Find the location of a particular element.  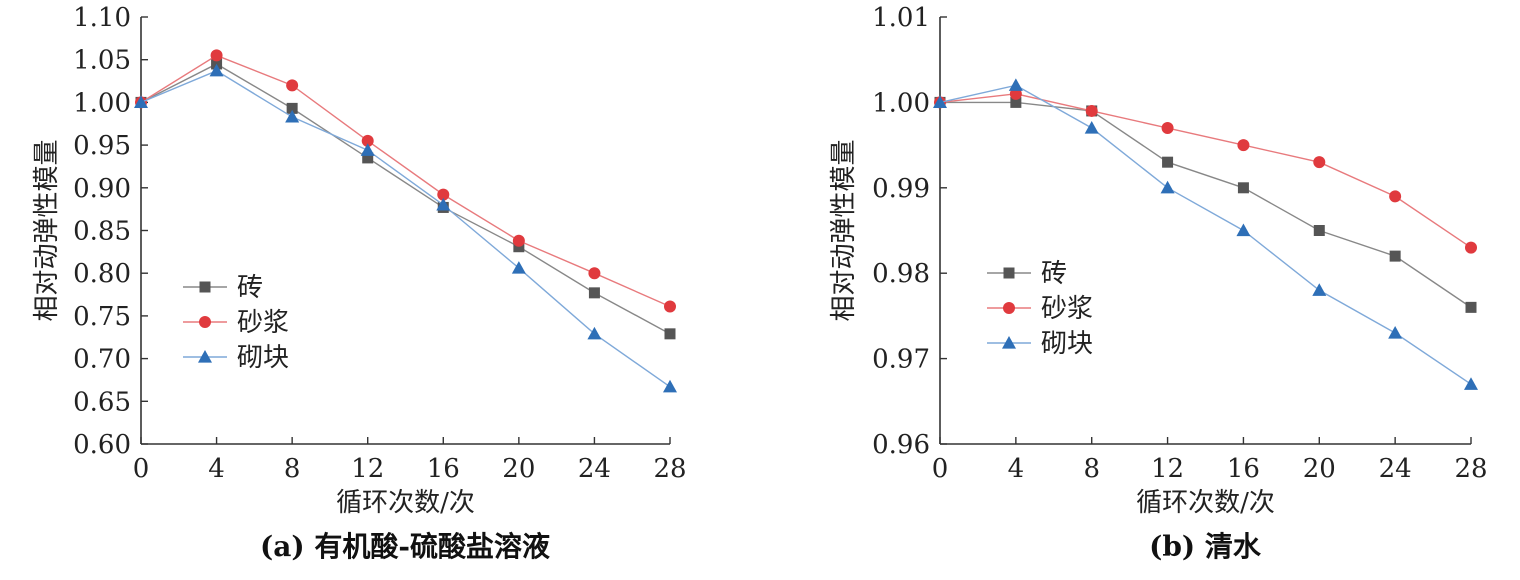

y-tick-label-b: 0.96 is located at coordinates (901, 445).